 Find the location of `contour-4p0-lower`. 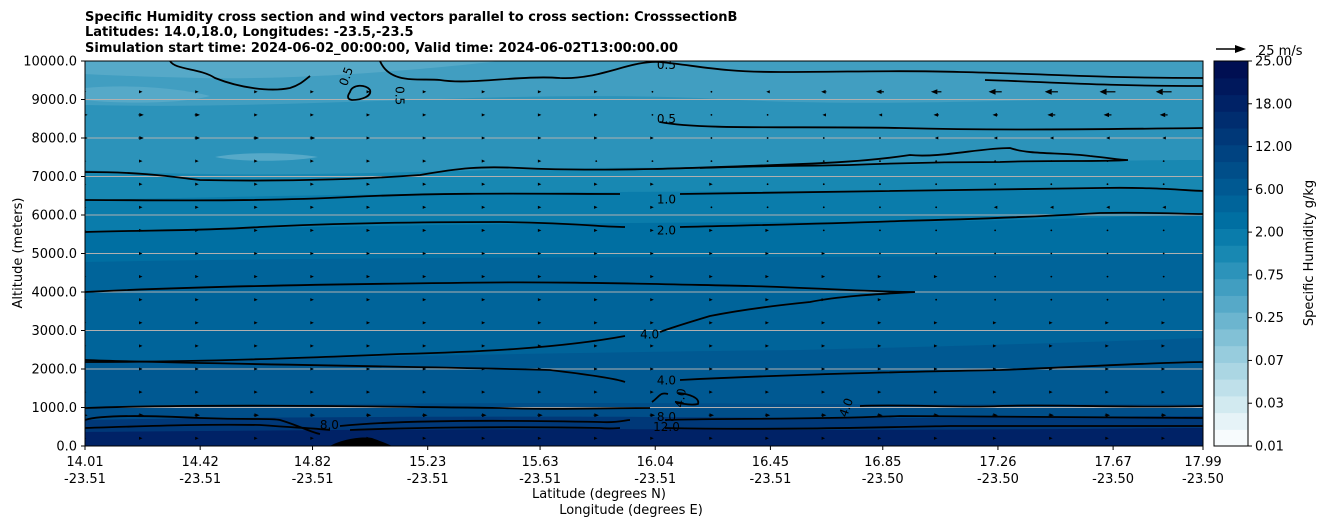

contour-4p0-lower is located at coordinates (644, 371).